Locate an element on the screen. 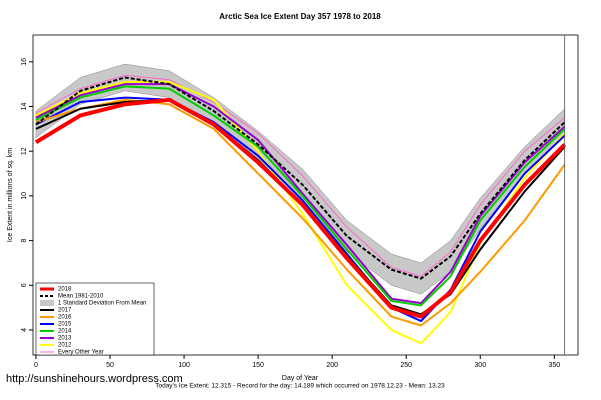  legend-label: 2014 is located at coordinates (65, 332).